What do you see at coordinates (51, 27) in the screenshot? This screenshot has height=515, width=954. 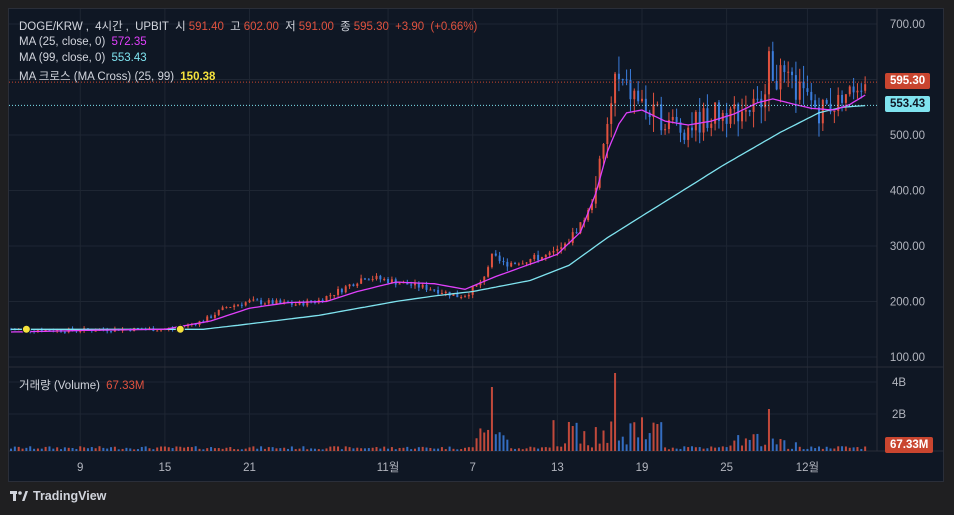 I see `symbol-label: DOGE/KRW` at bounding box center [51, 27].